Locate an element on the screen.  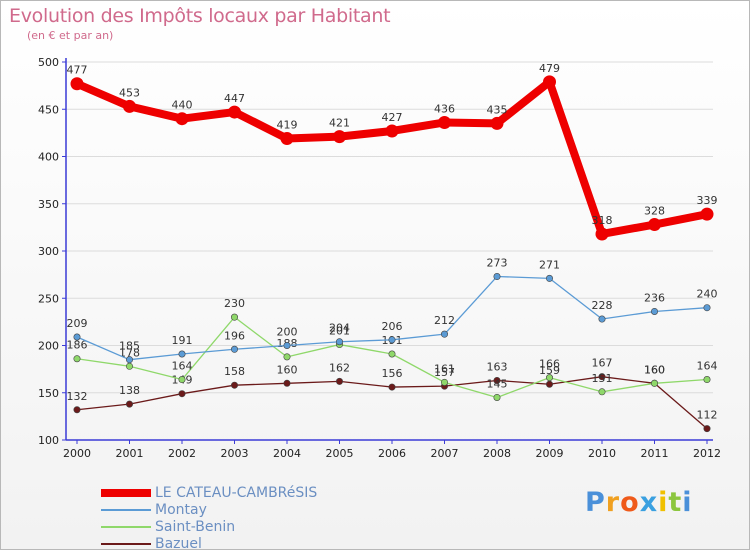
data-label: 164 is located at coordinates (707, 366).